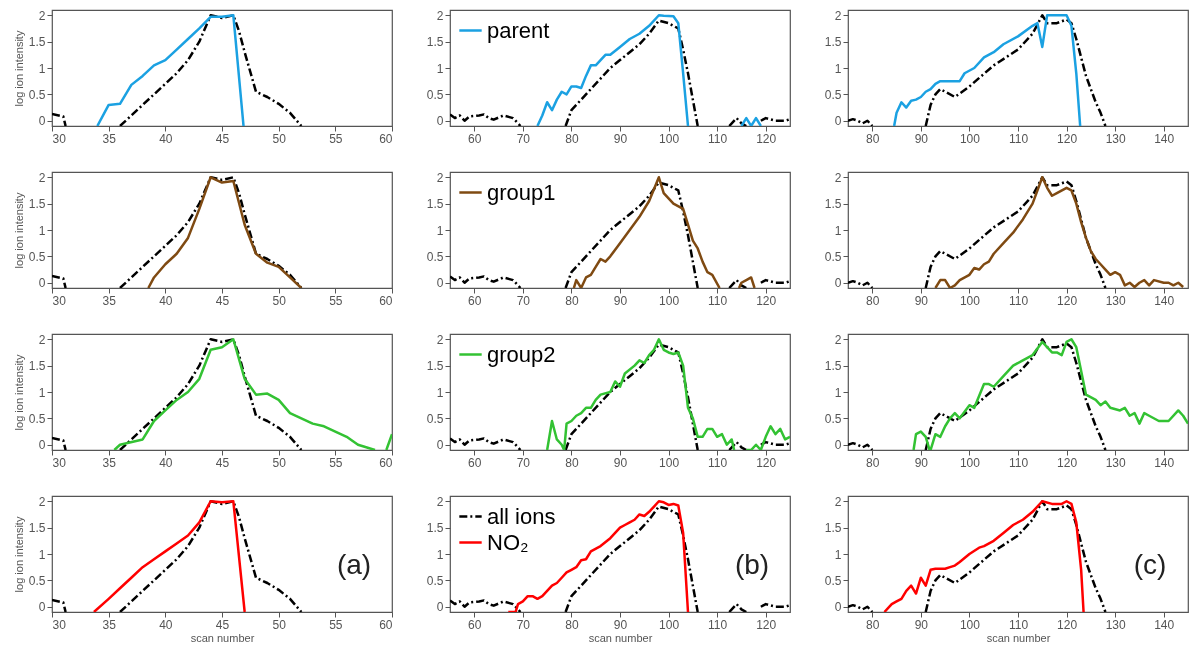 The height and width of the screenshot is (659, 1199). Describe the element at coordinates (518, 30) in the screenshot. I see `legend-label: parent` at that location.